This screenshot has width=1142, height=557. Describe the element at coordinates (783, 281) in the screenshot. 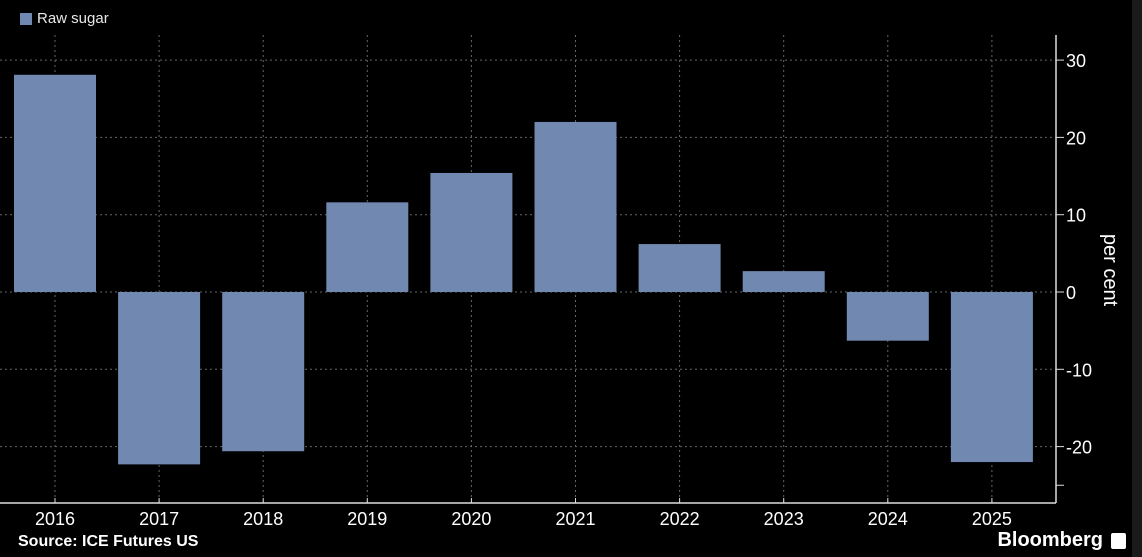

I see `bar-2023` at that location.